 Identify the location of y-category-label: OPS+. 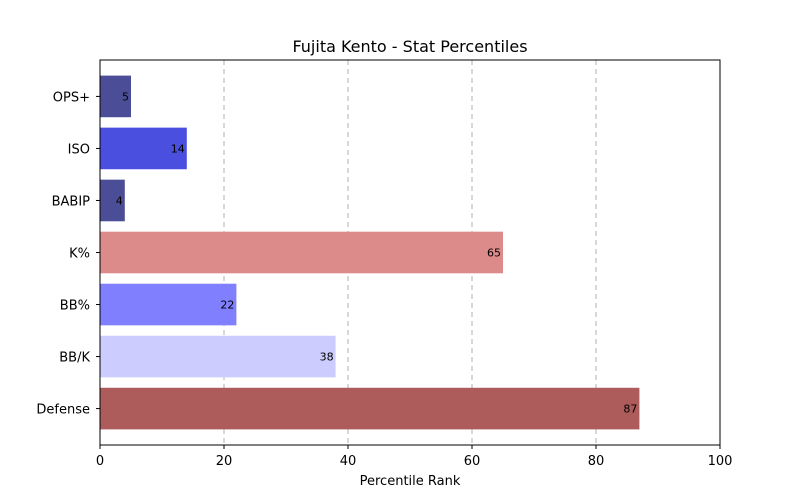
(71, 97).